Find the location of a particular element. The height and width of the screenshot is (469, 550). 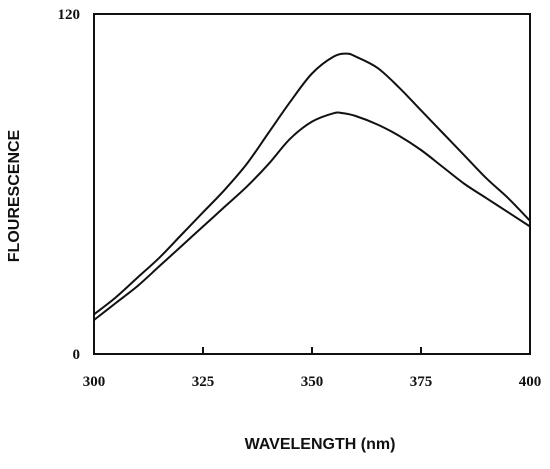

x-tick-label: 350 is located at coordinates (312, 382).